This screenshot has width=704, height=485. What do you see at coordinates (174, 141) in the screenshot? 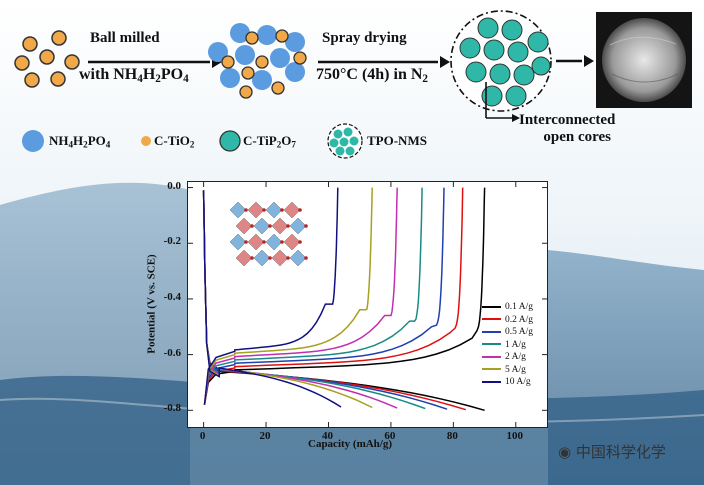
I see `ctio2-legend-label: C-TiO2` at bounding box center [174, 141].